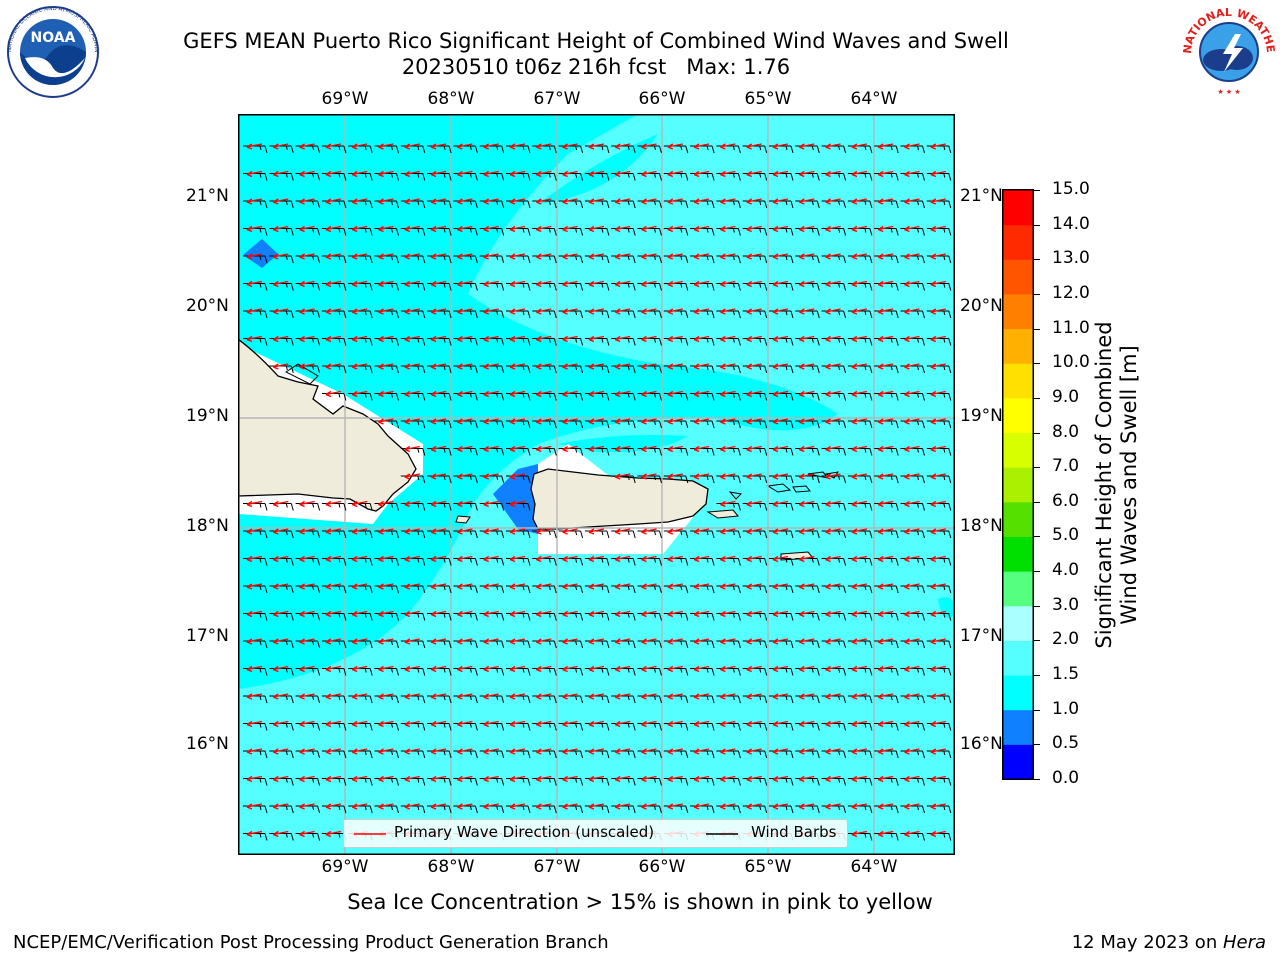 This screenshot has width=1280, height=960. What do you see at coordinates (1066, 639) in the screenshot?
I see `colorbar-tick-label: 2.0` at bounding box center [1066, 639].